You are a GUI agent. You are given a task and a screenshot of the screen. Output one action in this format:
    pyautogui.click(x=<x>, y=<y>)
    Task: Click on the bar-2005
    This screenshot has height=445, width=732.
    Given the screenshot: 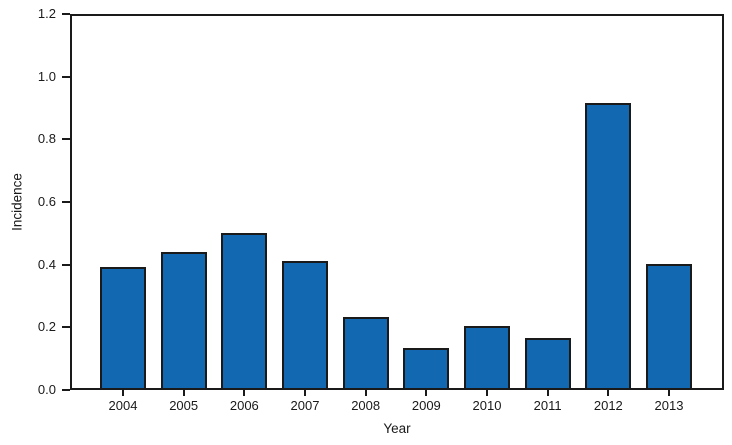 What is the action you would take?
    pyautogui.click(x=183, y=320)
    